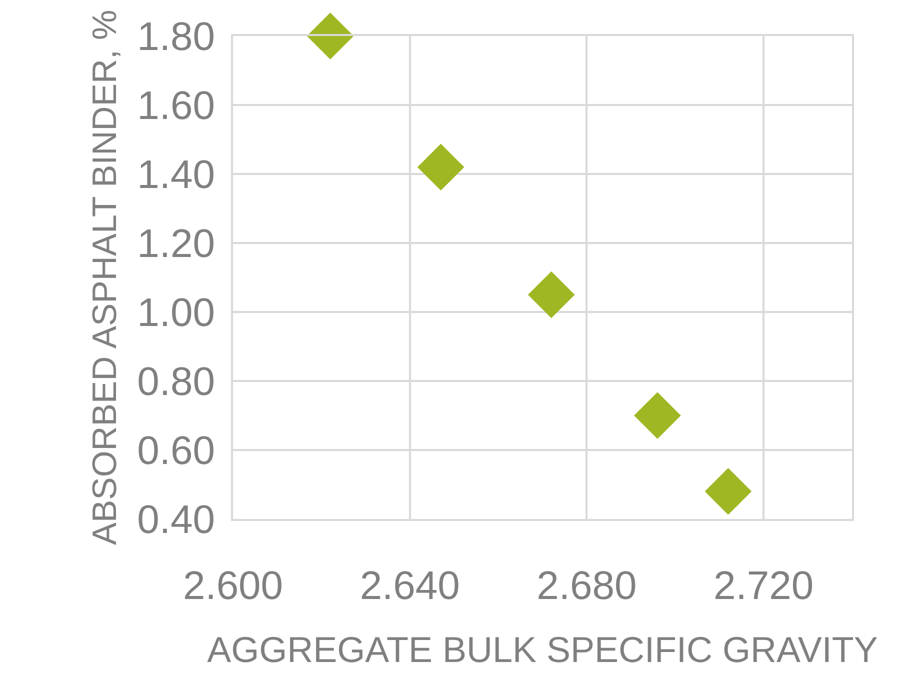 This screenshot has width=909, height=685. Describe the element at coordinates (176, 382) in the screenshot. I see `y-tick-label: 0.80` at that location.